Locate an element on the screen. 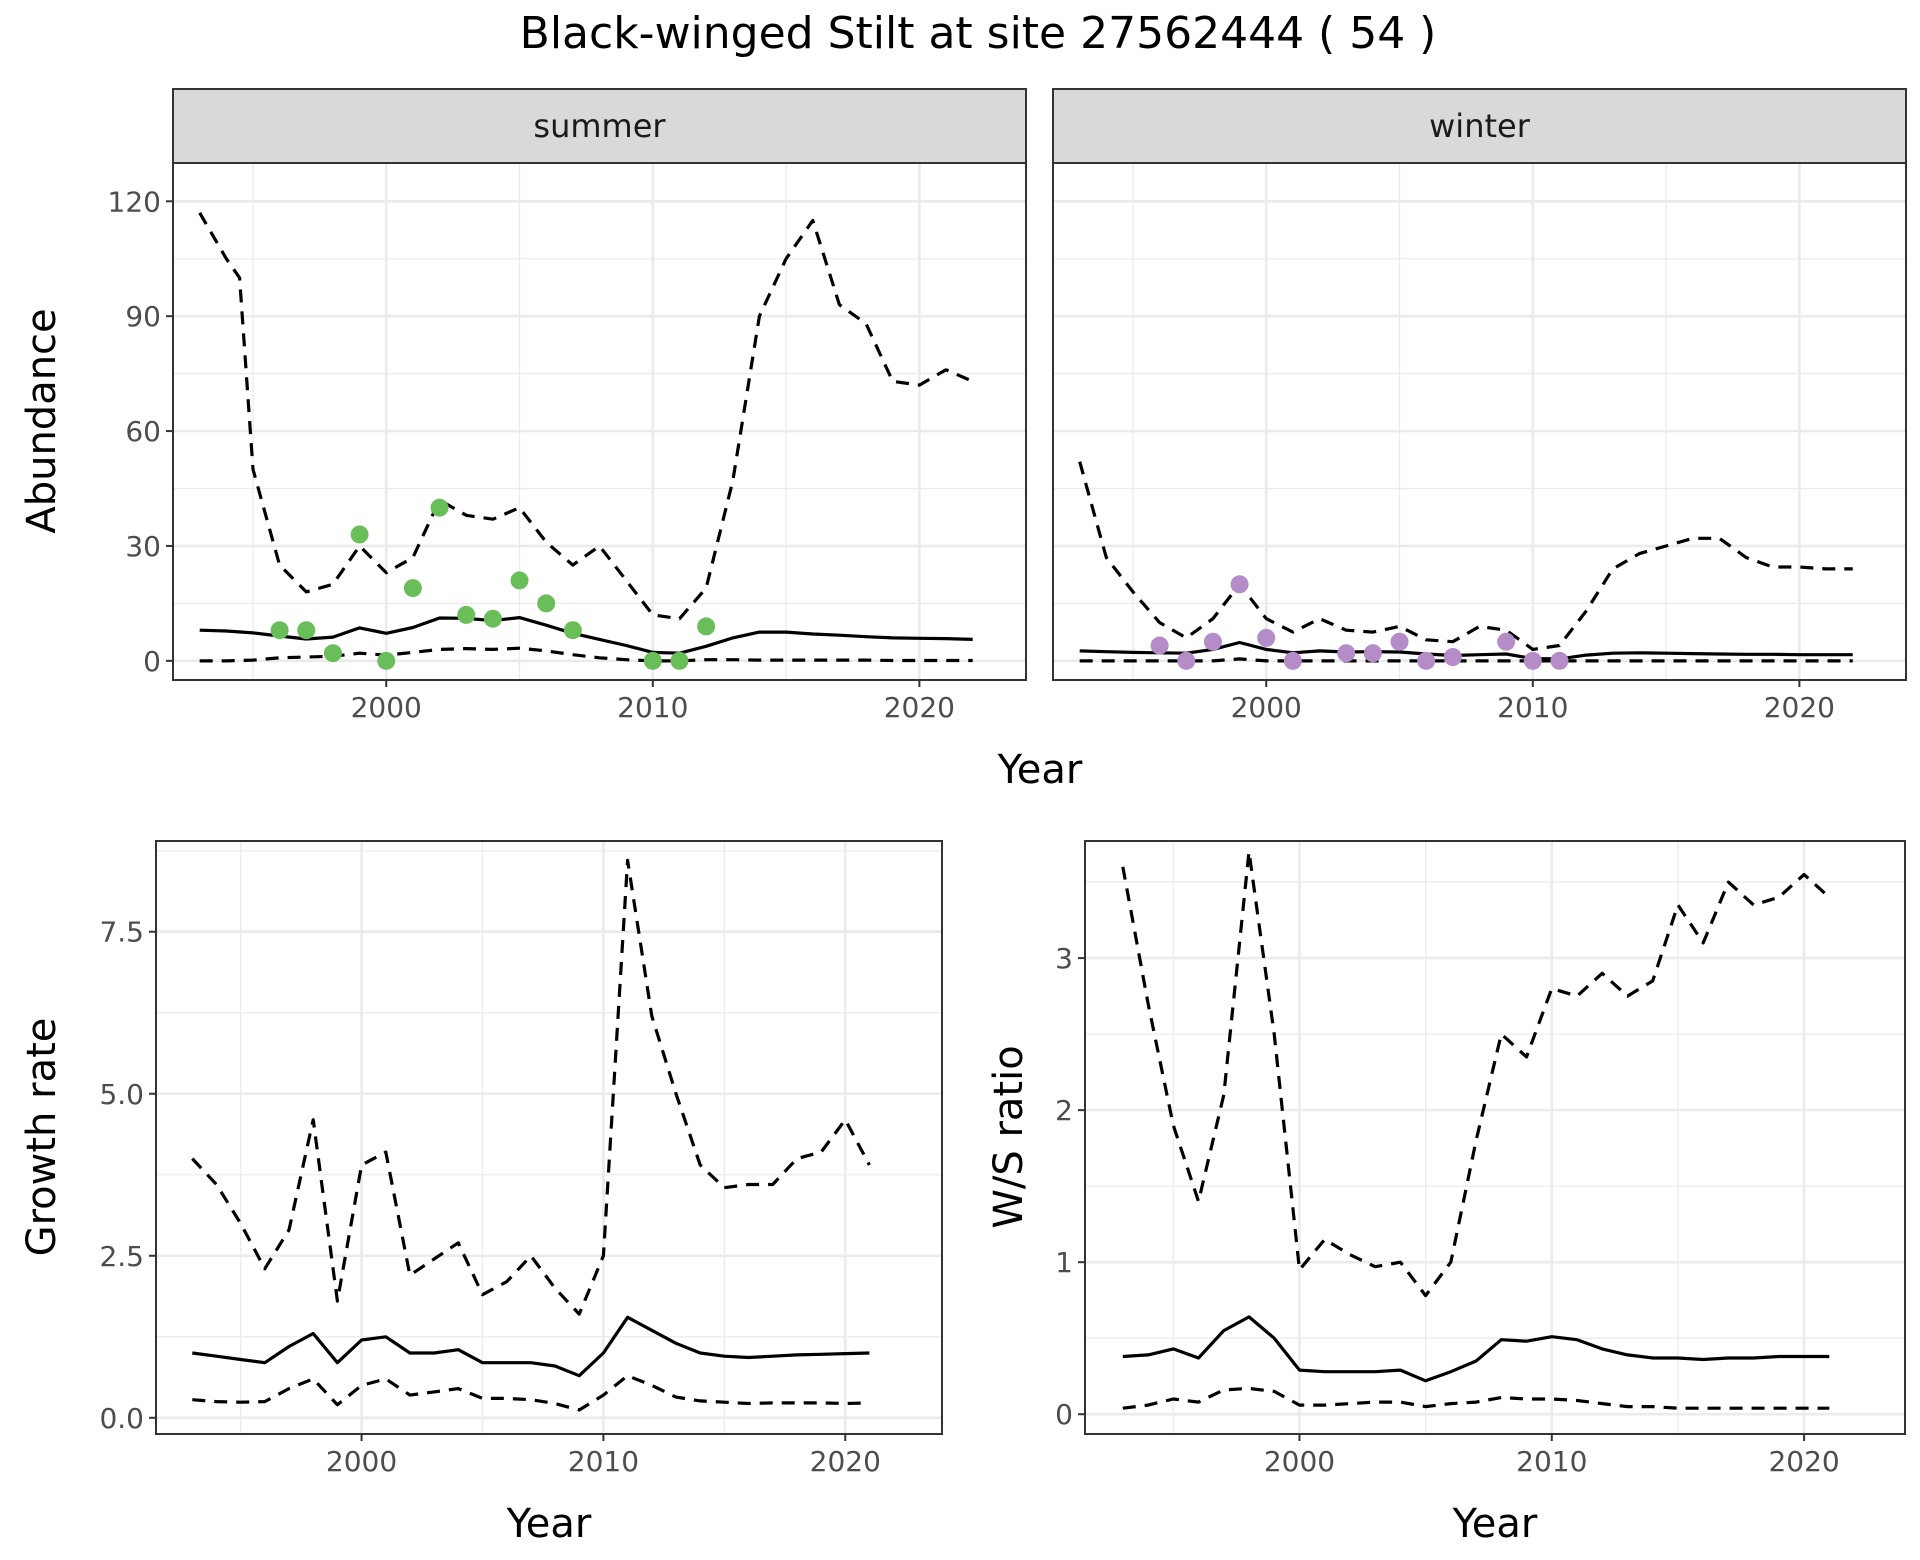 This screenshot has height=1560, width=1920. y-tick-label: 7.5 is located at coordinates (121, 932).